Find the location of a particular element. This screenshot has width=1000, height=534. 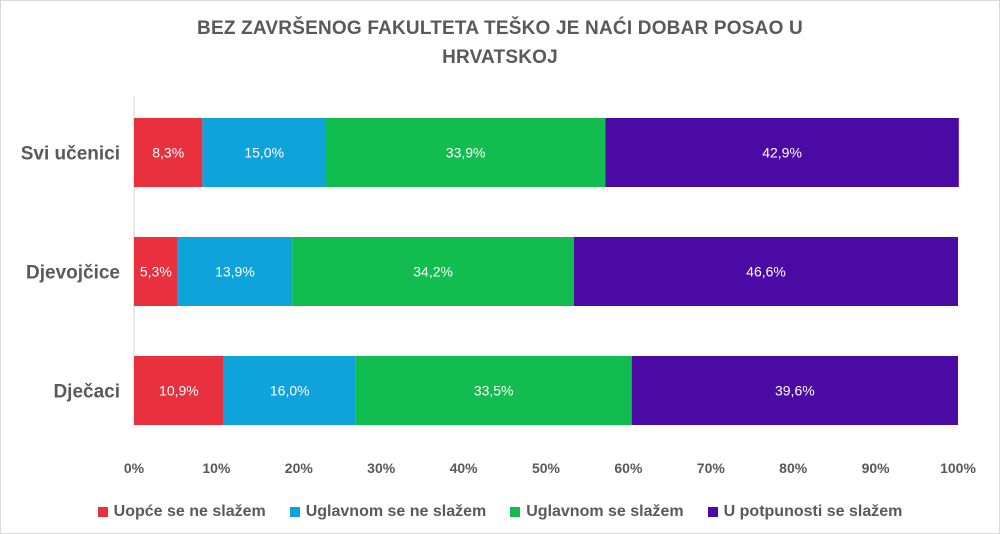

legend-item-uglavnom-se-slazem: Uglavnom se slažem is located at coordinates (597, 512).